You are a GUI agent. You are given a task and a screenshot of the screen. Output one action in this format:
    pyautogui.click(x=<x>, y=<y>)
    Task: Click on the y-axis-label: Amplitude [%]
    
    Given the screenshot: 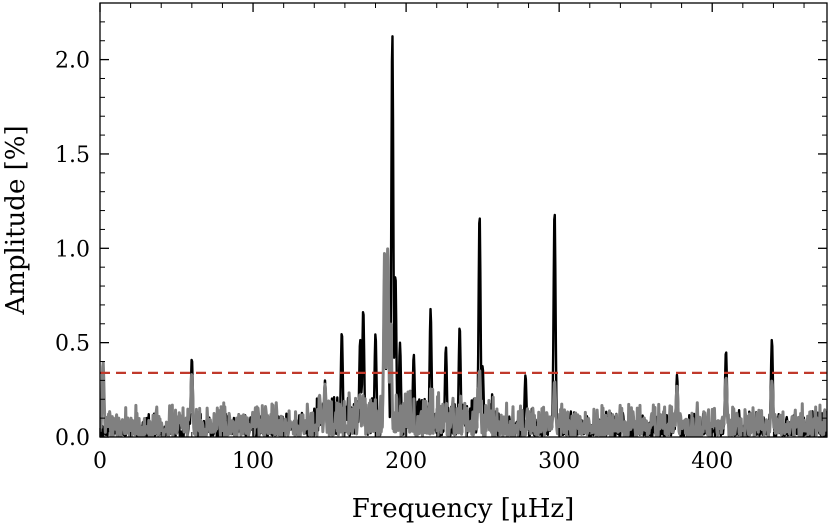 What is the action you would take?
    pyautogui.click(x=16, y=220)
    